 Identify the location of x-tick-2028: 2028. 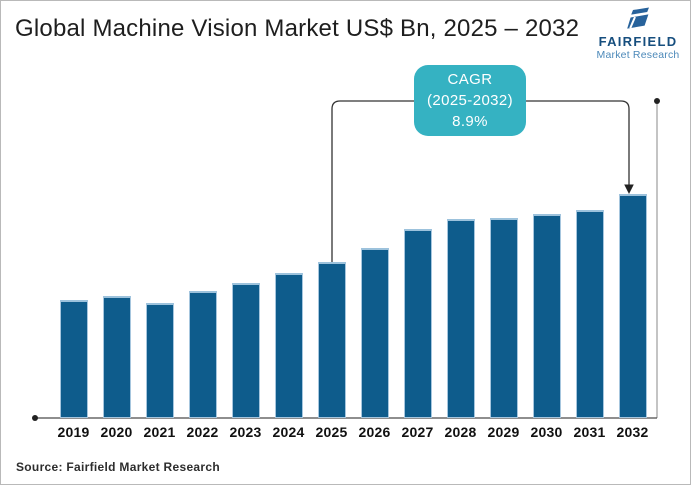
(460, 432).